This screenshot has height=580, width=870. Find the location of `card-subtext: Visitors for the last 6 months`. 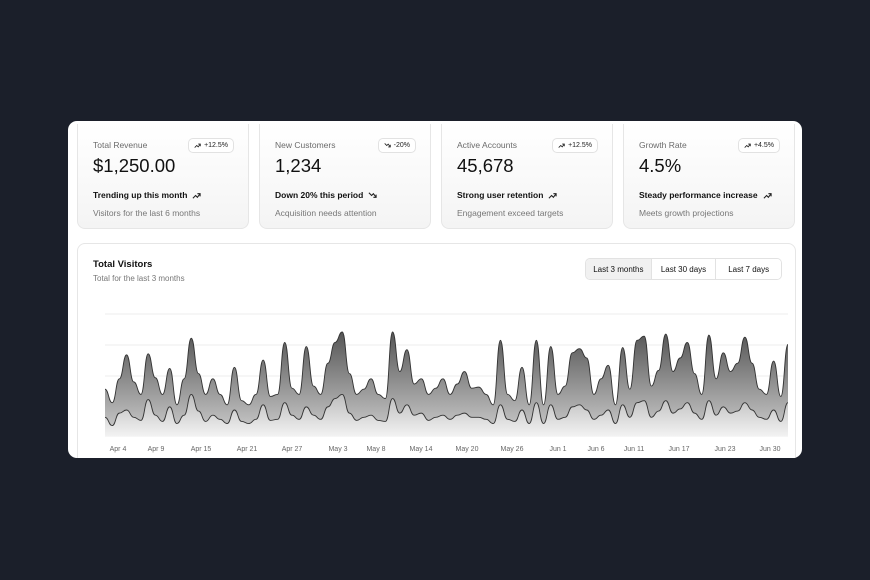

card-subtext: Visitors for the last 6 months is located at coordinates (147, 213).